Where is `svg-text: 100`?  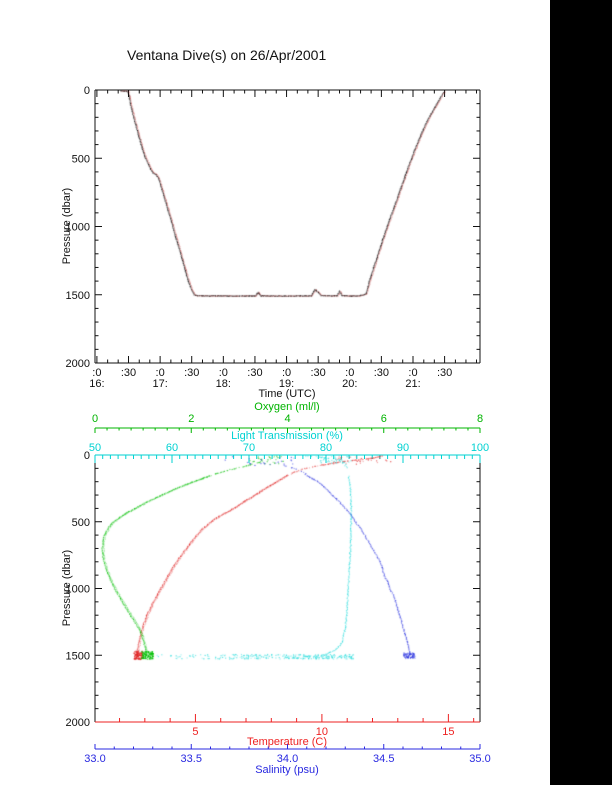 svg-text: 100 is located at coordinates (480, 448).